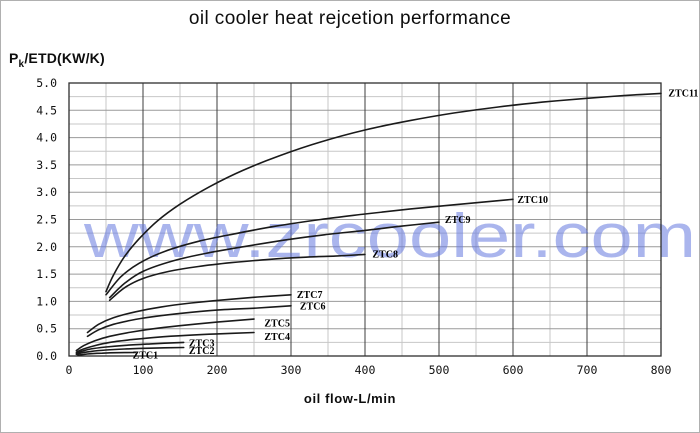  What do you see at coordinates (46, 356) in the screenshot?
I see `y-tick-label: 0.0` at bounding box center [46, 356].